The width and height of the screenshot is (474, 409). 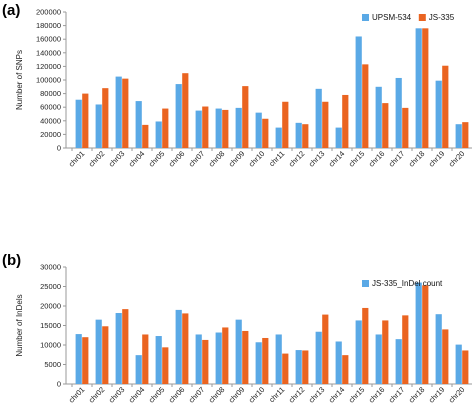 What do you see at coordinates (48, 52) in the screenshot?
I see `y-tick-label: 140000` at bounding box center [48, 52].